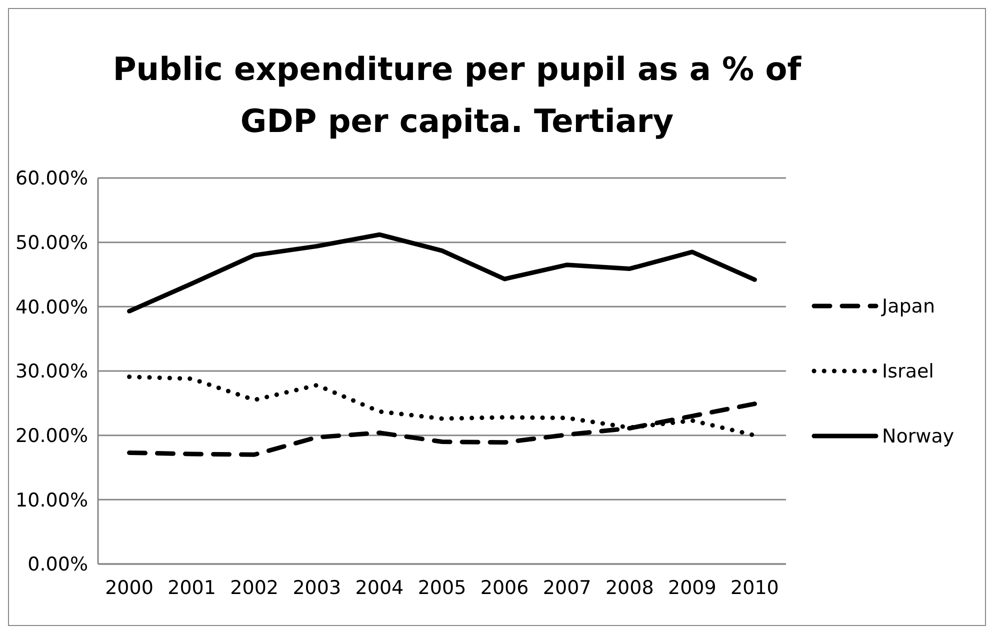 Image resolution: width=994 pixels, height=634 pixels. I want to click on x-tick-label: 2001, so click(192, 588).